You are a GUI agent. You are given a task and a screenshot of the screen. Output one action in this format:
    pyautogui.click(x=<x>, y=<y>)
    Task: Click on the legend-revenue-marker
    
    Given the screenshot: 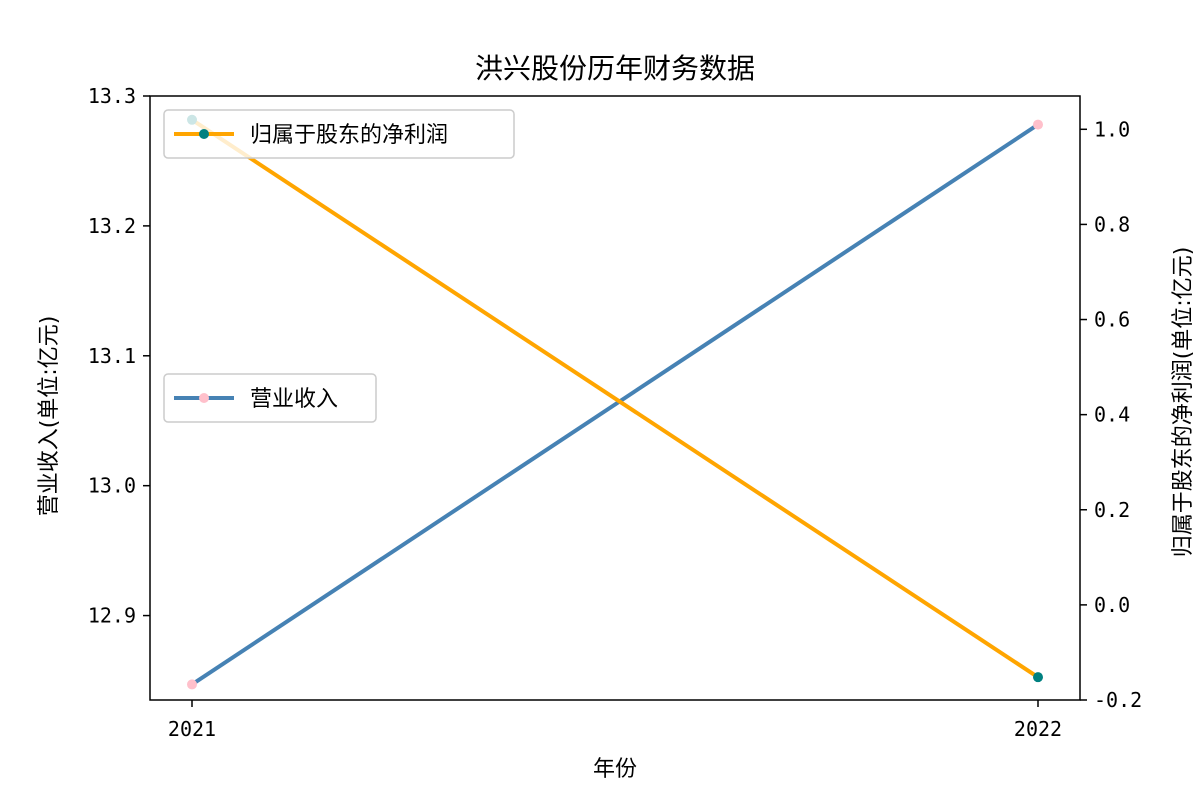 What is the action you would take?
    pyautogui.click(x=204, y=398)
    